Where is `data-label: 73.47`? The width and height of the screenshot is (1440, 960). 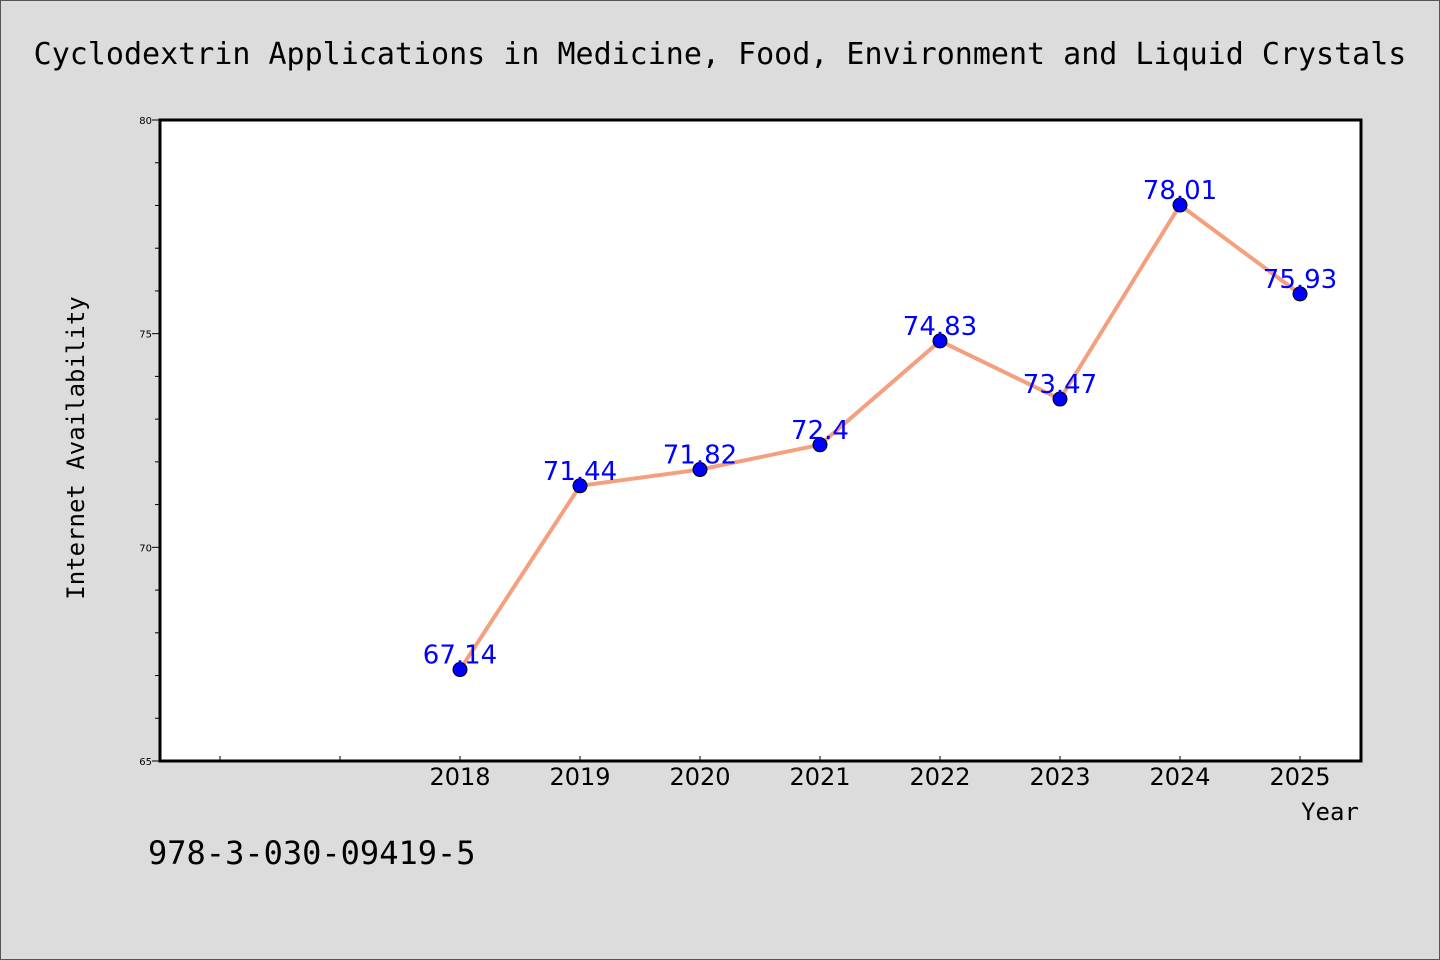 data-label: 73.47 is located at coordinates (1060, 385).